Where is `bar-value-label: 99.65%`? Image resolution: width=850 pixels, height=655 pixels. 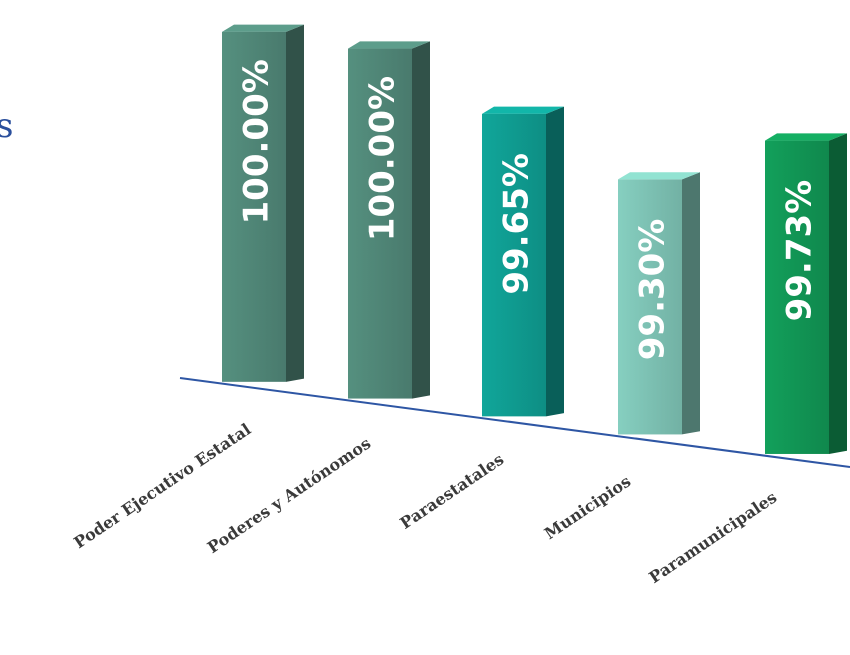
bar-value-label: 99.65% is located at coordinates (517, 224).